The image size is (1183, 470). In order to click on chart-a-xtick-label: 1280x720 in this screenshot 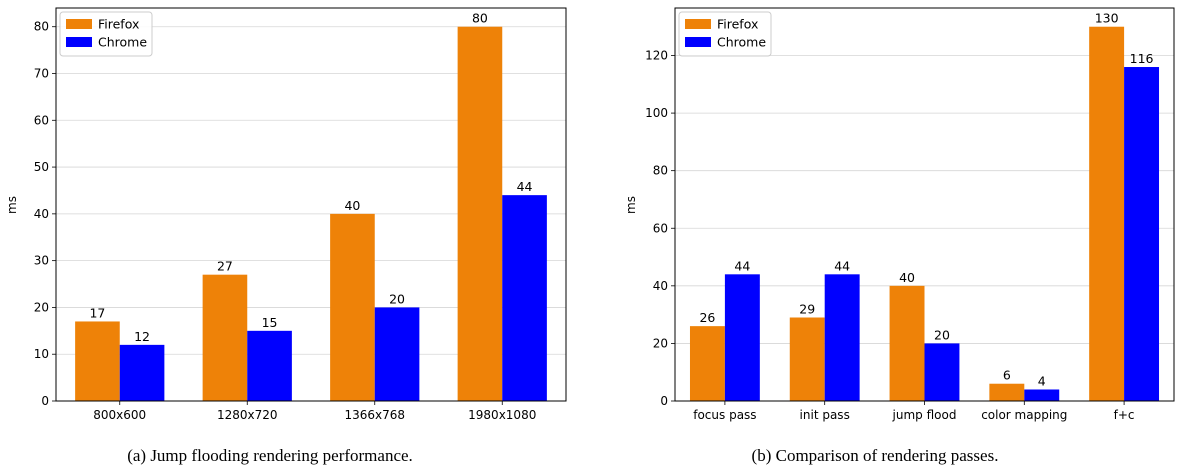, I will do `click(247, 415)`.